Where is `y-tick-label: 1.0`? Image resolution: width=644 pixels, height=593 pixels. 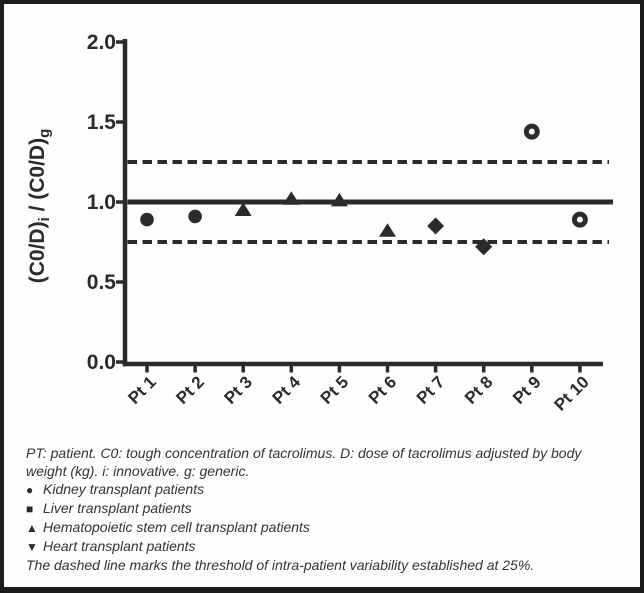 y-tick-label: 1.0 is located at coordinates (101, 202).